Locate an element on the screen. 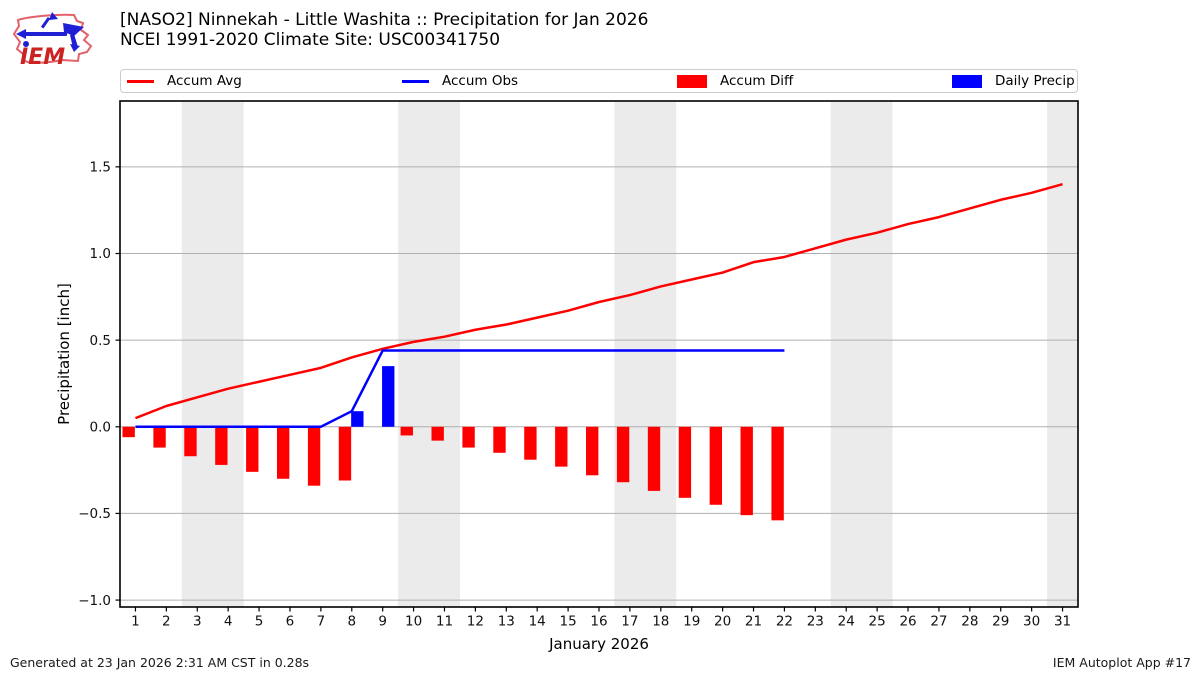  iem-logo-text: IEM is located at coordinates (42, 57).